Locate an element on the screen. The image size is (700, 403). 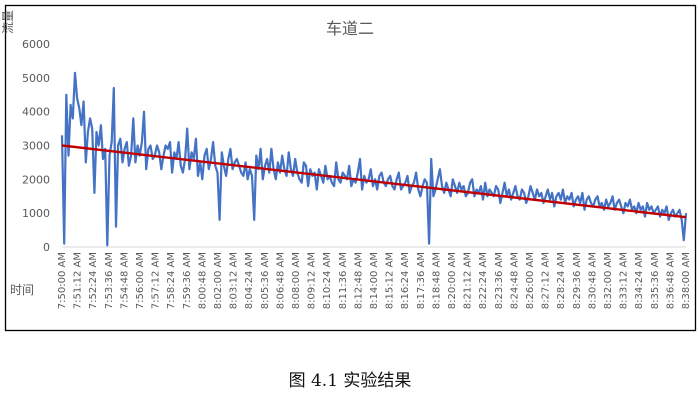
x-tick-label: 7:58:24 AM is located at coordinates (171, 280).